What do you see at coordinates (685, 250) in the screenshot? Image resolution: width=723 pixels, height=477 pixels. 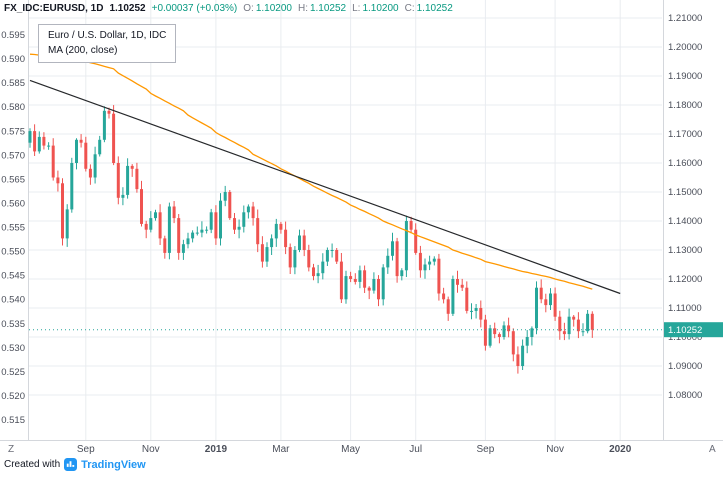 I see `svg-text: 1.13000` at bounding box center [685, 250].